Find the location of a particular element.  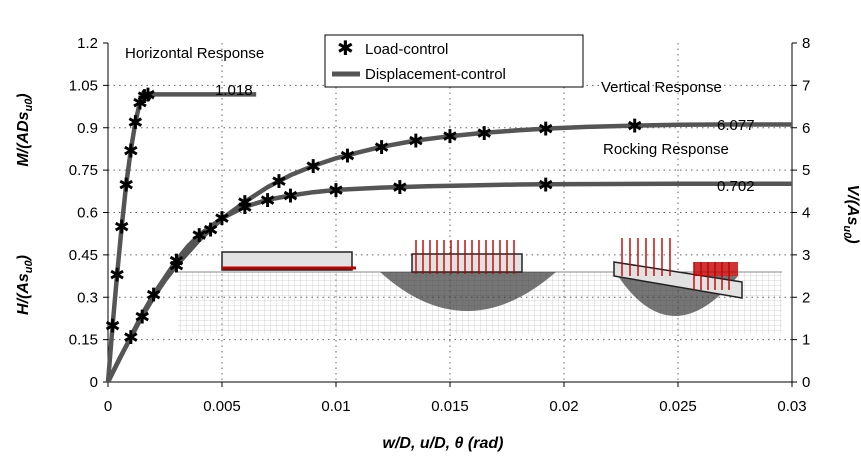

x-tick-label: 0 is located at coordinates (108, 406).